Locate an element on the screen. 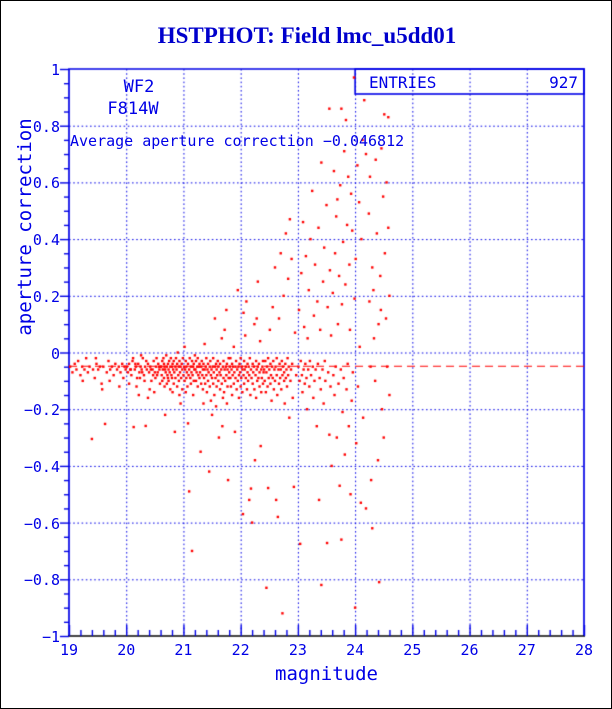  y-tick-label: −0.2 is located at coordinates (41, 410).